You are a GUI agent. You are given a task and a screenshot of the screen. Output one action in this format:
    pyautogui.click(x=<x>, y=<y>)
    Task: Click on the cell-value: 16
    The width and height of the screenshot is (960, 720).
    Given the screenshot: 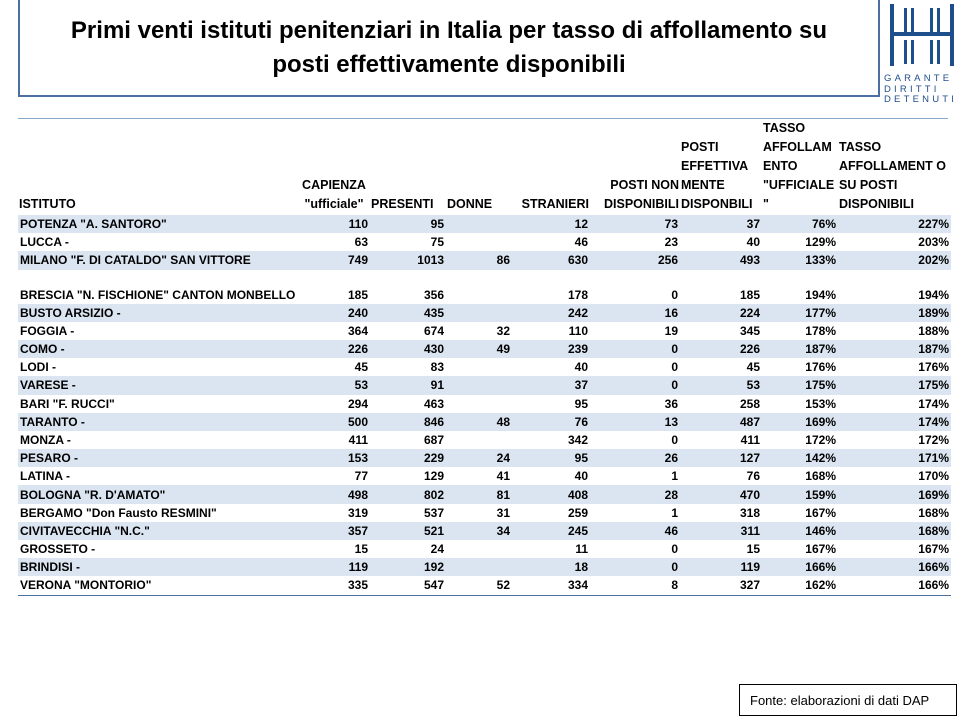 What is the action you would take?
    pyautogui.click(x=671, y=312)
    